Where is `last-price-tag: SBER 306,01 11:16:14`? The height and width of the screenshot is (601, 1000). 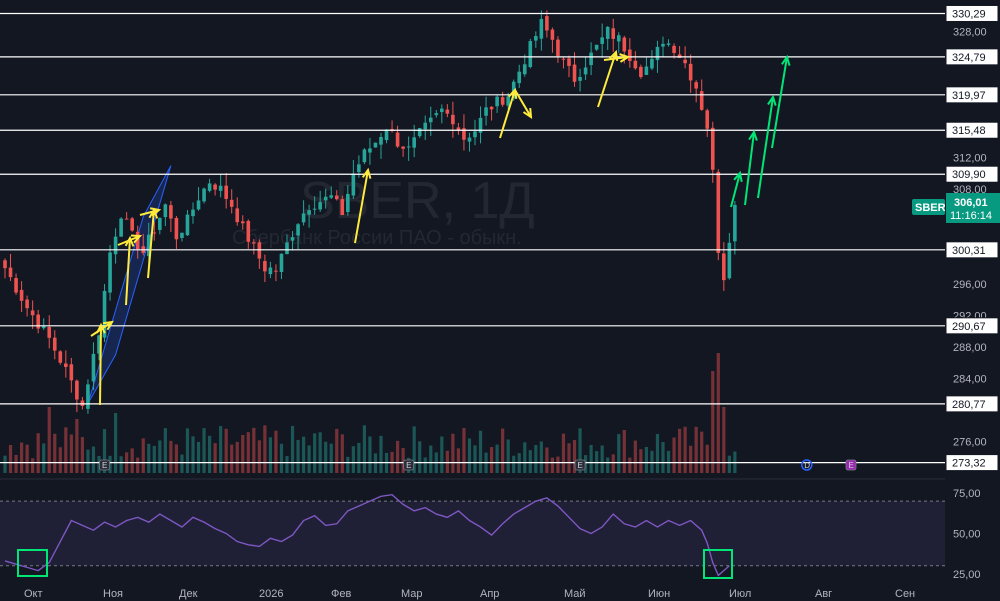 last-price-tag: SBER 306,01 11:16:14 is located at coordinates (956, 208).